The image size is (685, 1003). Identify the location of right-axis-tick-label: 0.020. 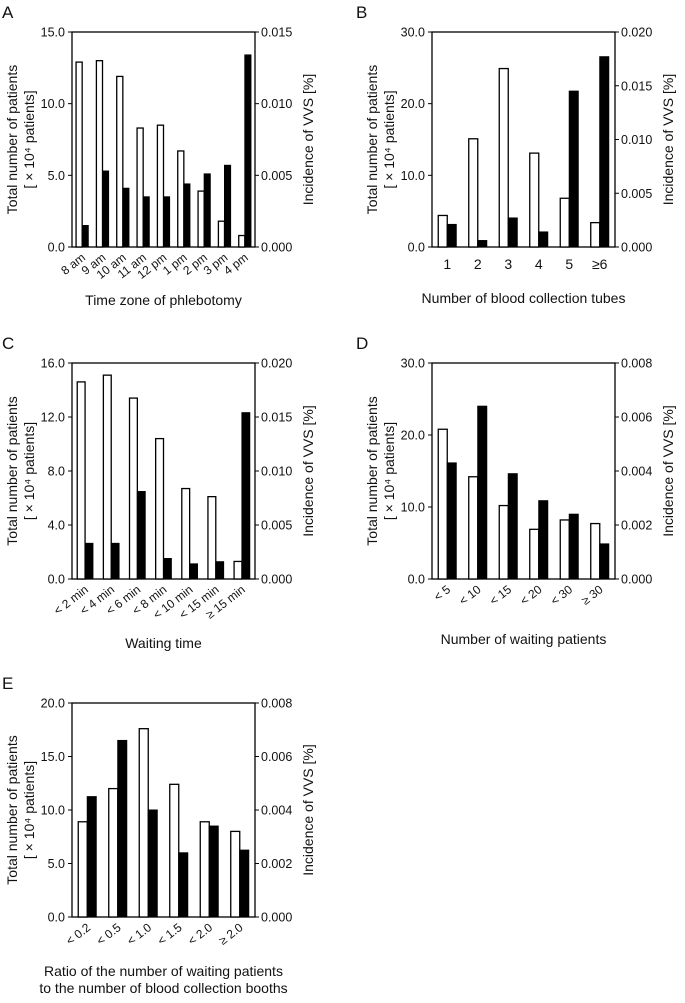
(636, 33).